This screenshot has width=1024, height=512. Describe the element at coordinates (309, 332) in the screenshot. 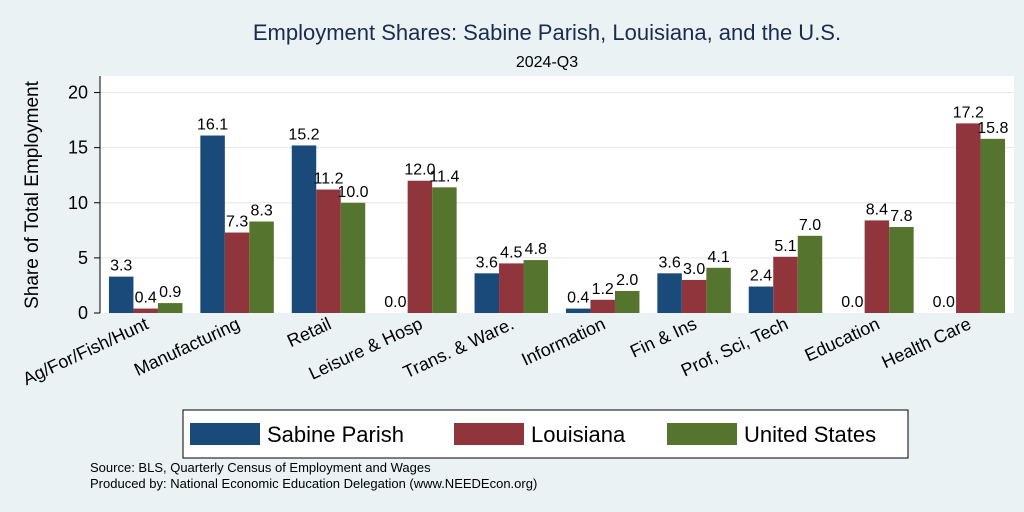

I see `x-tick-label: Retail` at that location.